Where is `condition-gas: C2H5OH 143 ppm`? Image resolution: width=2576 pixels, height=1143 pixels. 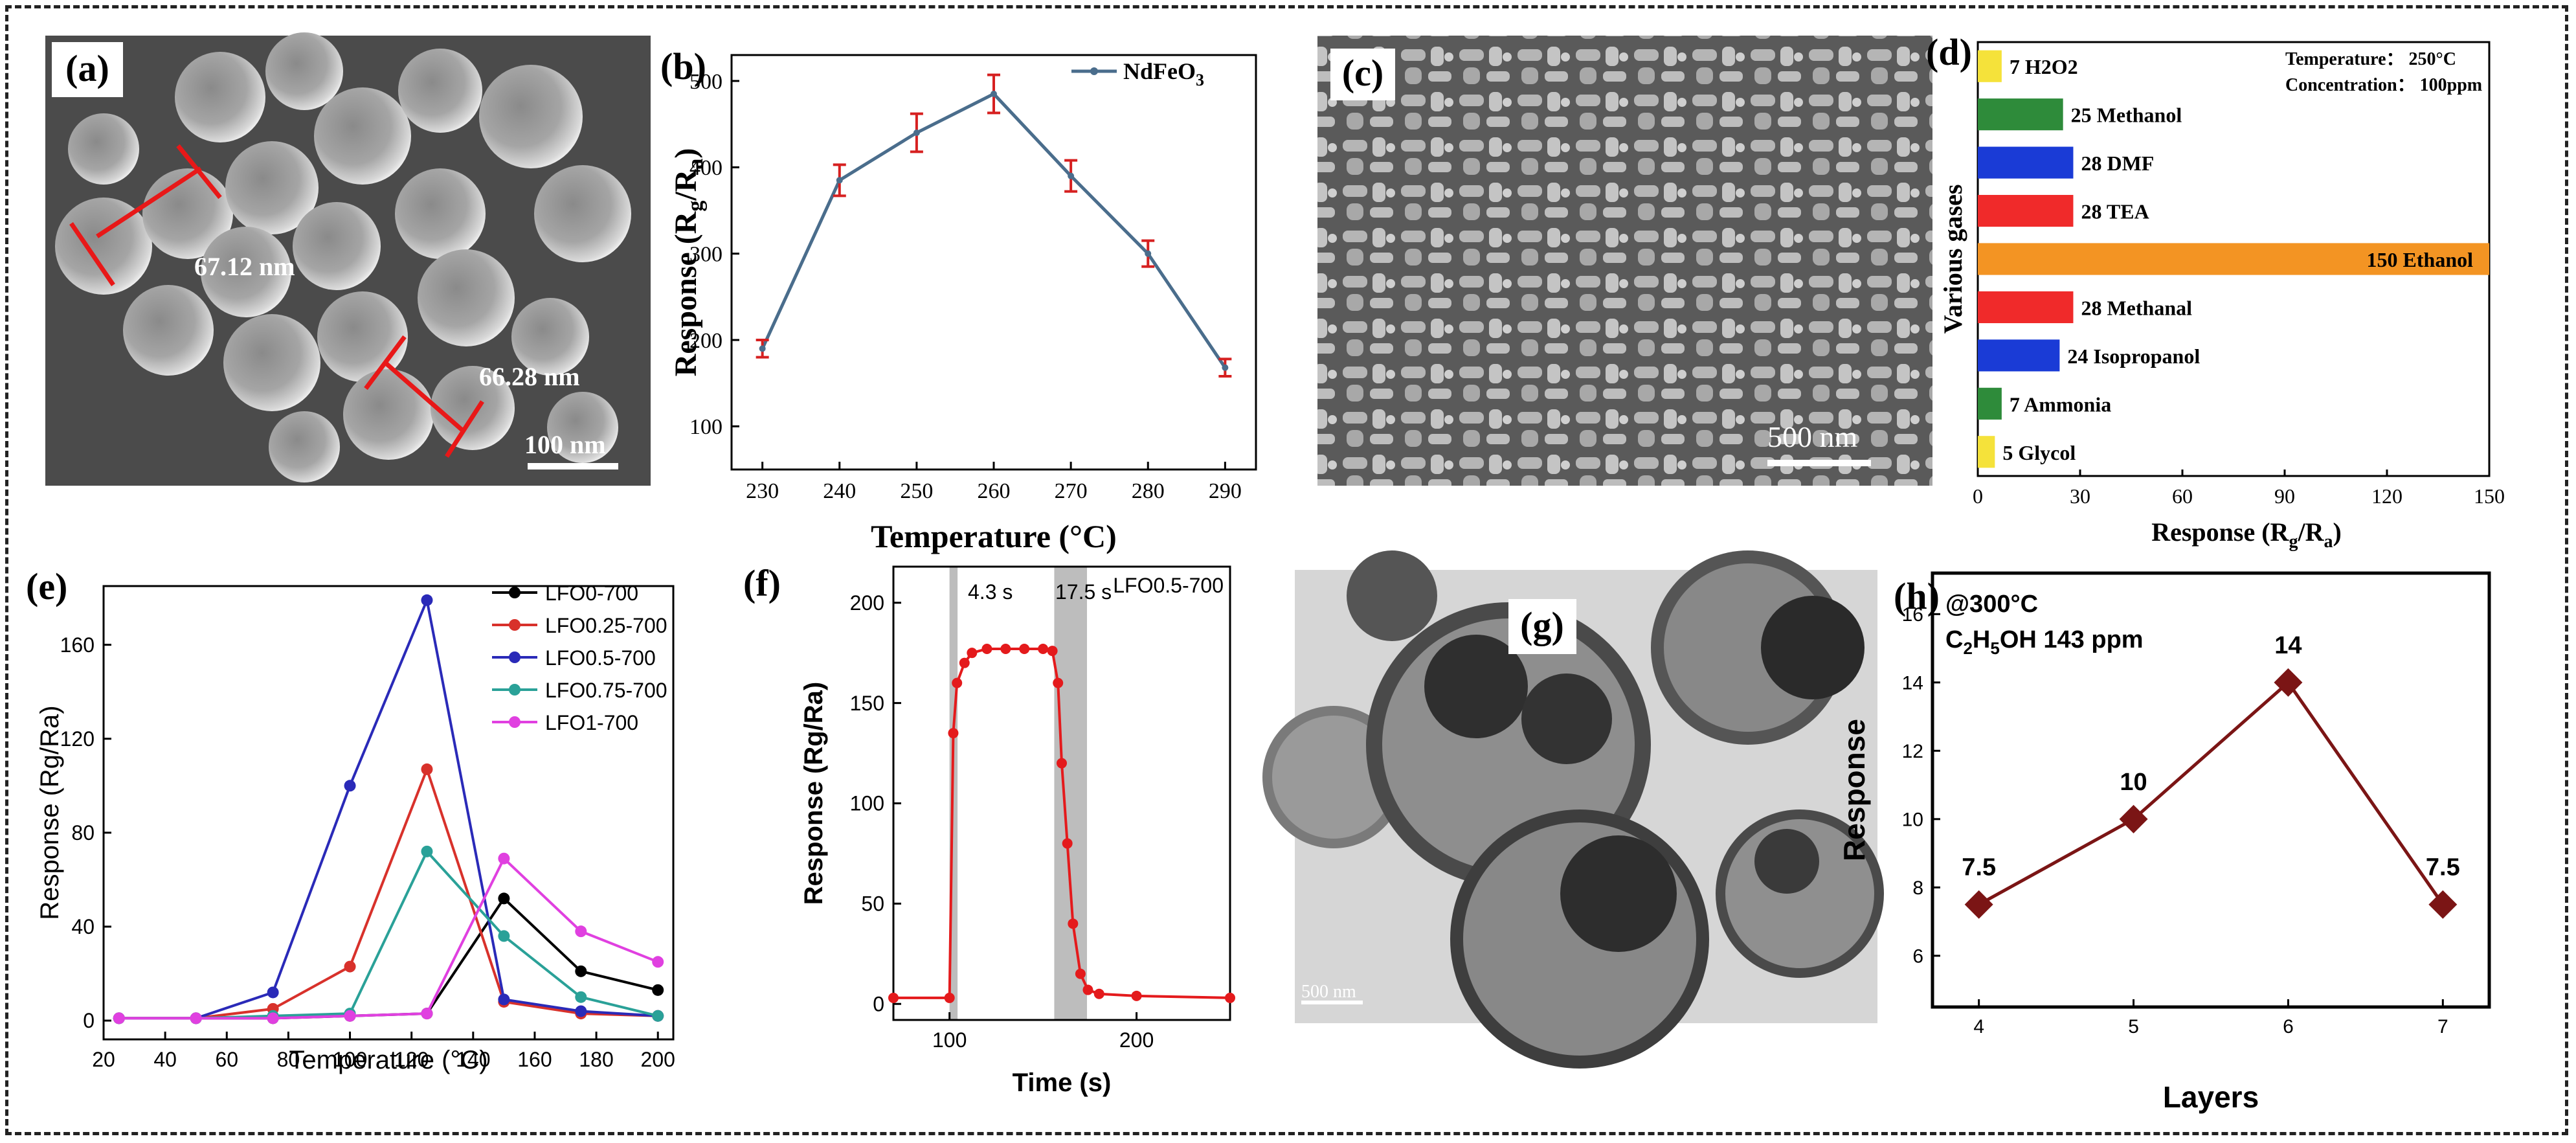
condition-gas: C2H5OH 143 ppm is located at coordinates (2045, 642).